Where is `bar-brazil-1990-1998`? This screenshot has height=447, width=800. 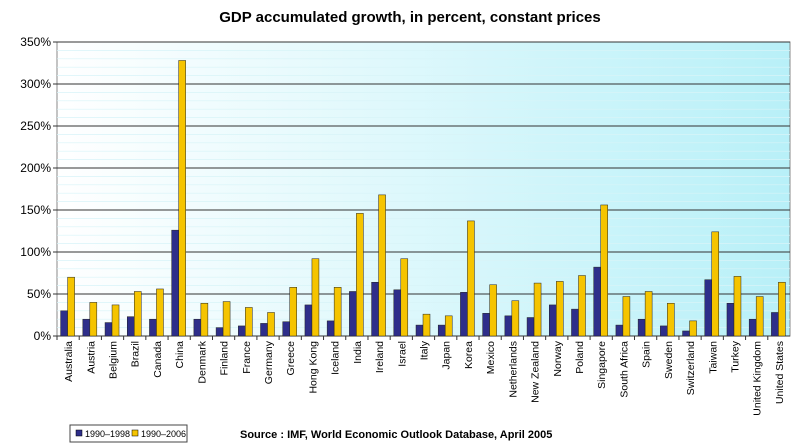 bar-brazil-1990-1998 is located at coordinates (130, 326).